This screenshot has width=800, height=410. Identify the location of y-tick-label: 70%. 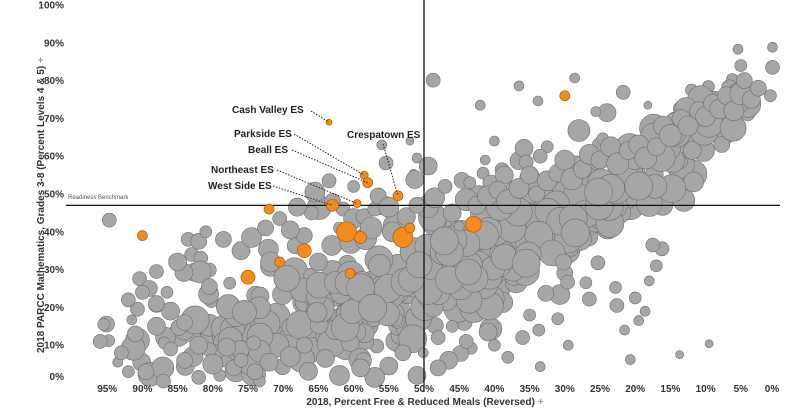
(54, 119).